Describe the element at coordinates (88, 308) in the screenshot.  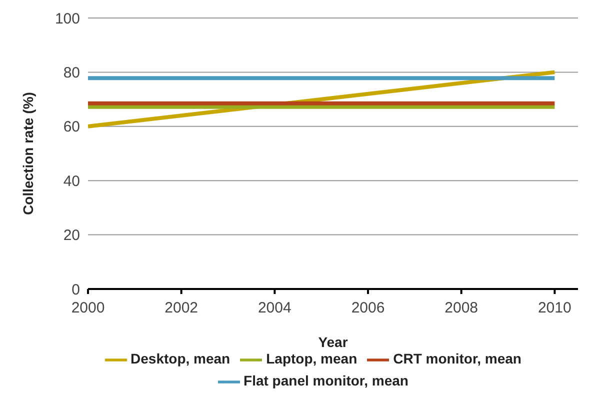
I see `x-tick-label: 2000` at that location.